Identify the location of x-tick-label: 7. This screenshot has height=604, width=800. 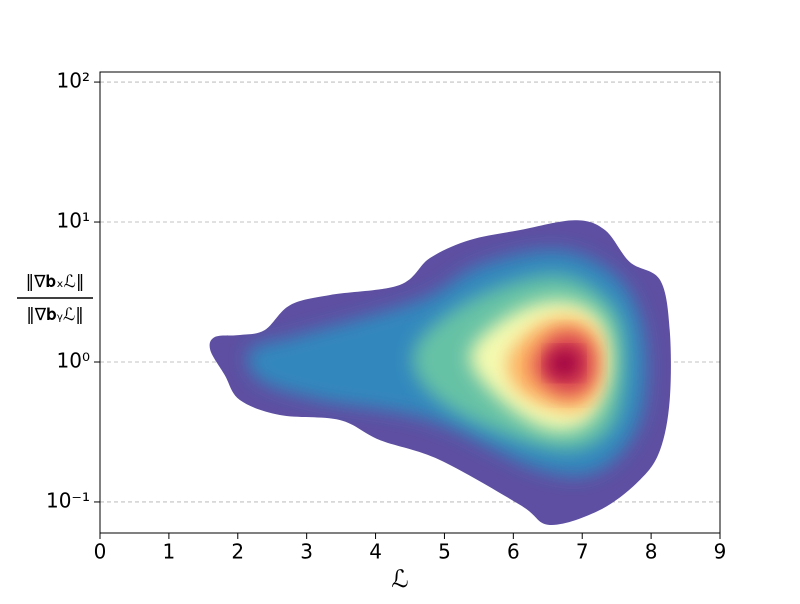
(582, 552).